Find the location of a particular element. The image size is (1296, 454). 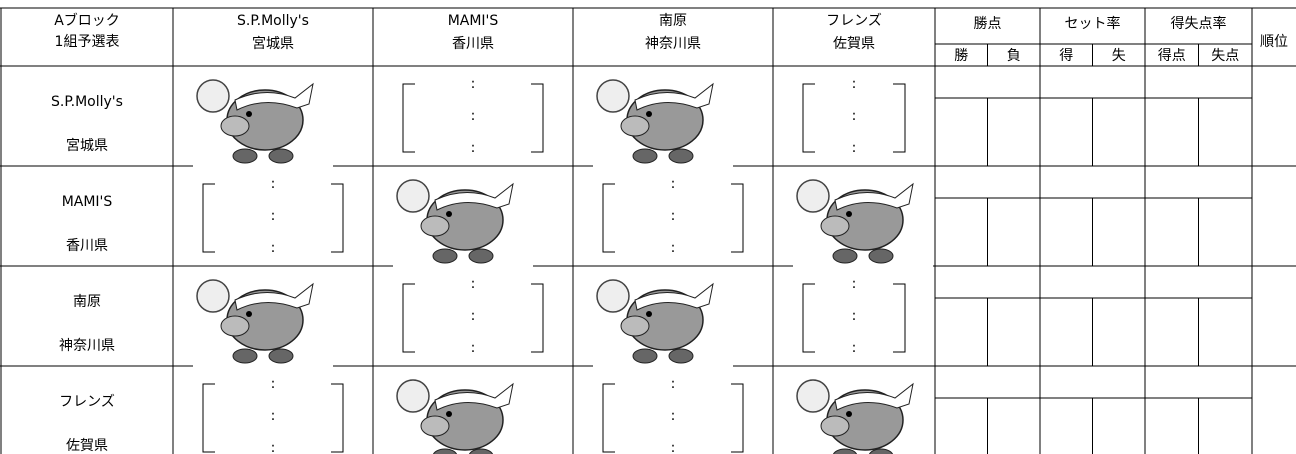

row-team: S.P.Molly's is located at coordinates (87, 102).